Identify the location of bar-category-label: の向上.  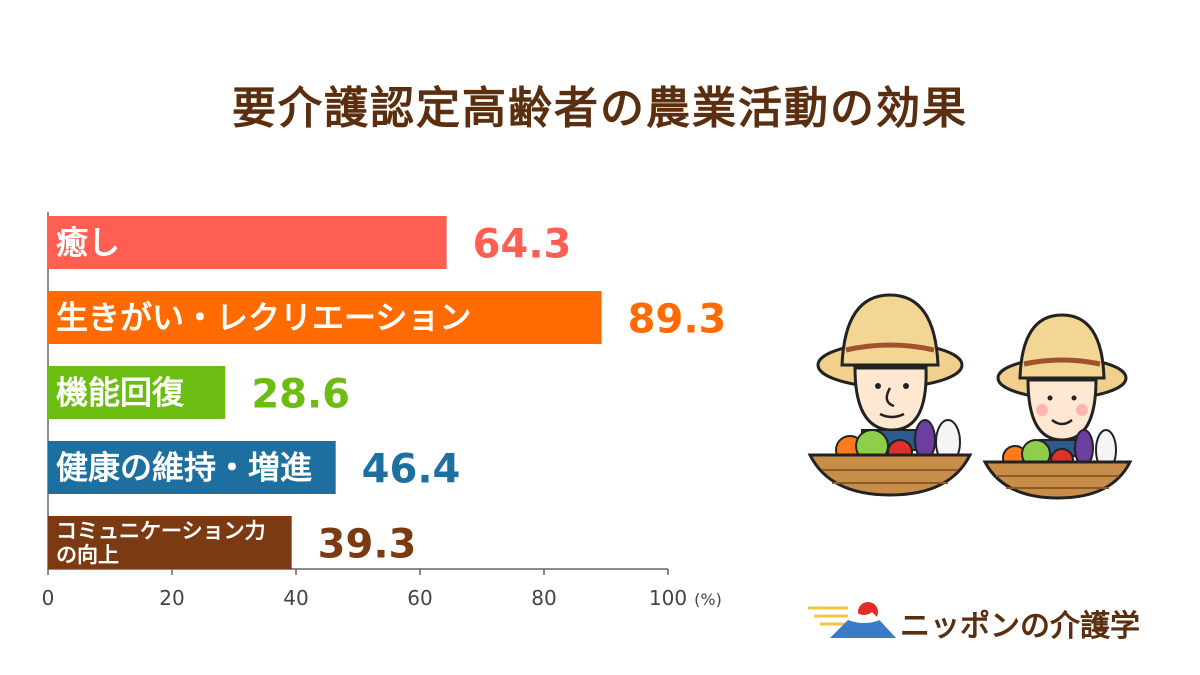
(87, 555).